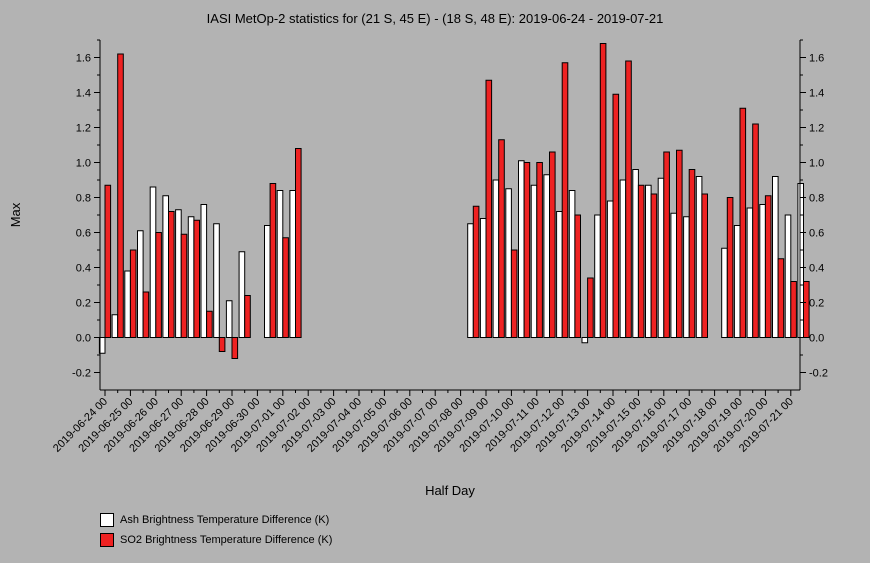 The width and height of the screenshot is (870, 563). What do you see at coordinates (83, 164) in the screenshot?
I see `y-tick-label-left: 1.0` at bounding box center [83, 164].